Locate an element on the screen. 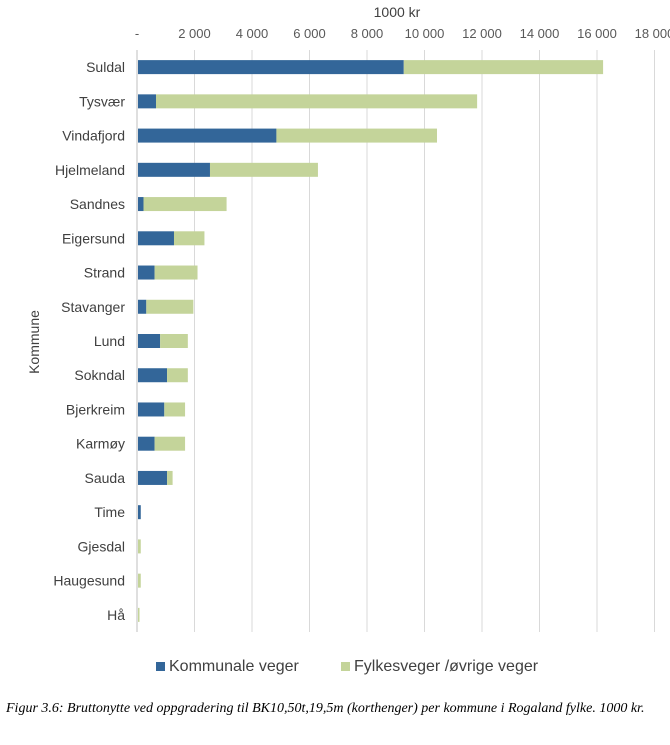 This screenshot has height=745, width=670. x-tick-label: 12 000 is located at coordinates (482, 33).